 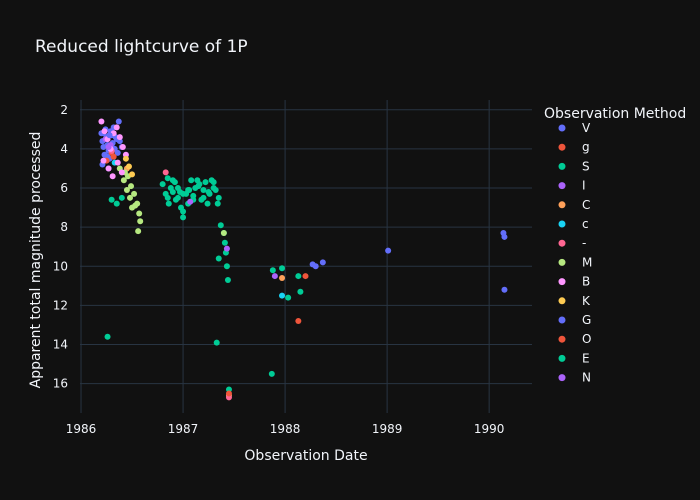 What do you see at coordinates (586, 205) in the screenshot?
I see `legend-label: C` at bounding box center [586, 205].